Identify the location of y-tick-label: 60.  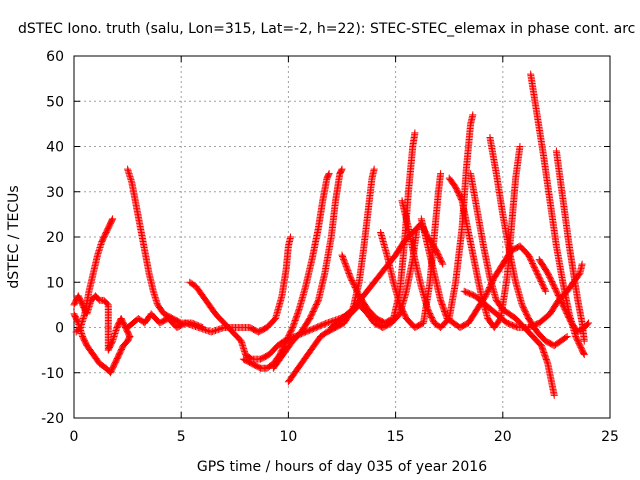
(55, 57).